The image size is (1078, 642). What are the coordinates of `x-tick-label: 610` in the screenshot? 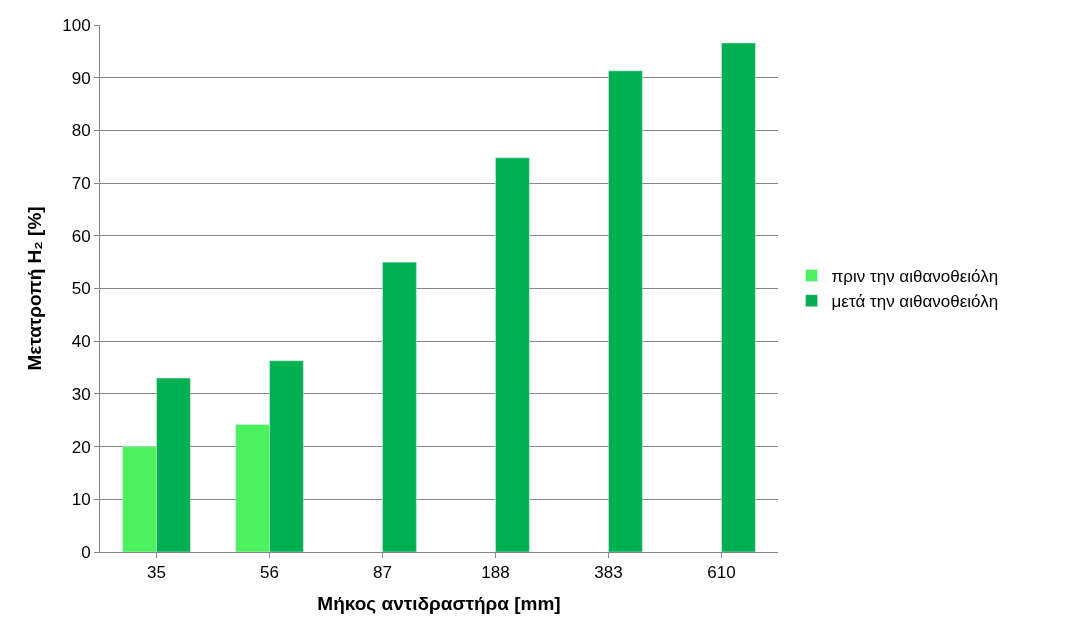 It's located at (721, 573).